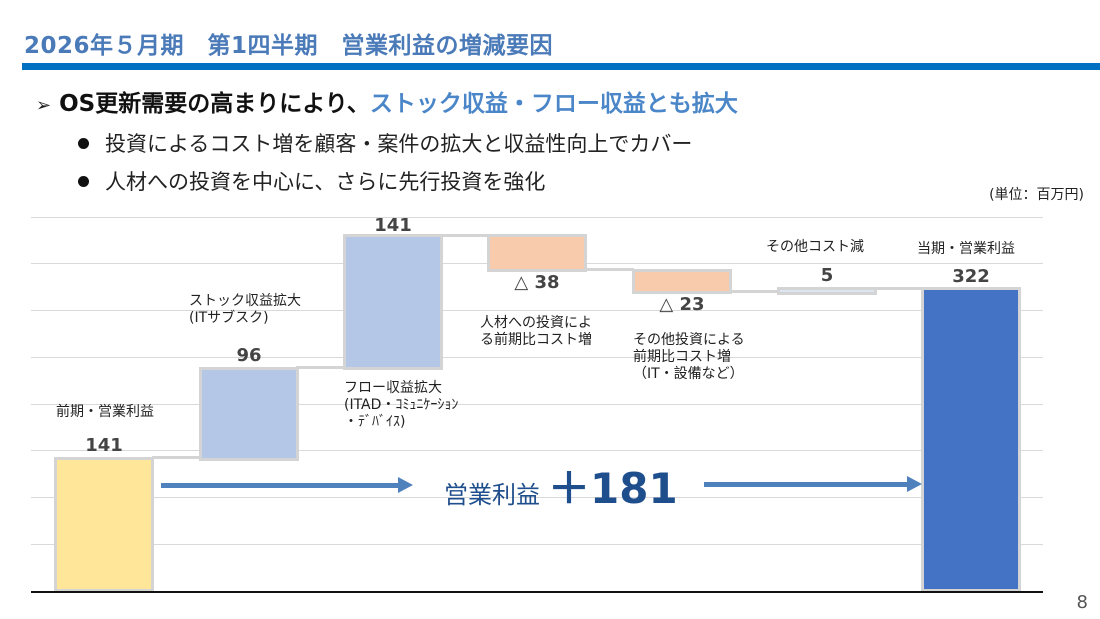 This screenshot has height=619, width=1100. Describe the element at coordinates (971, 439) in the screenshot. I see `bar-current-profit` at that location.